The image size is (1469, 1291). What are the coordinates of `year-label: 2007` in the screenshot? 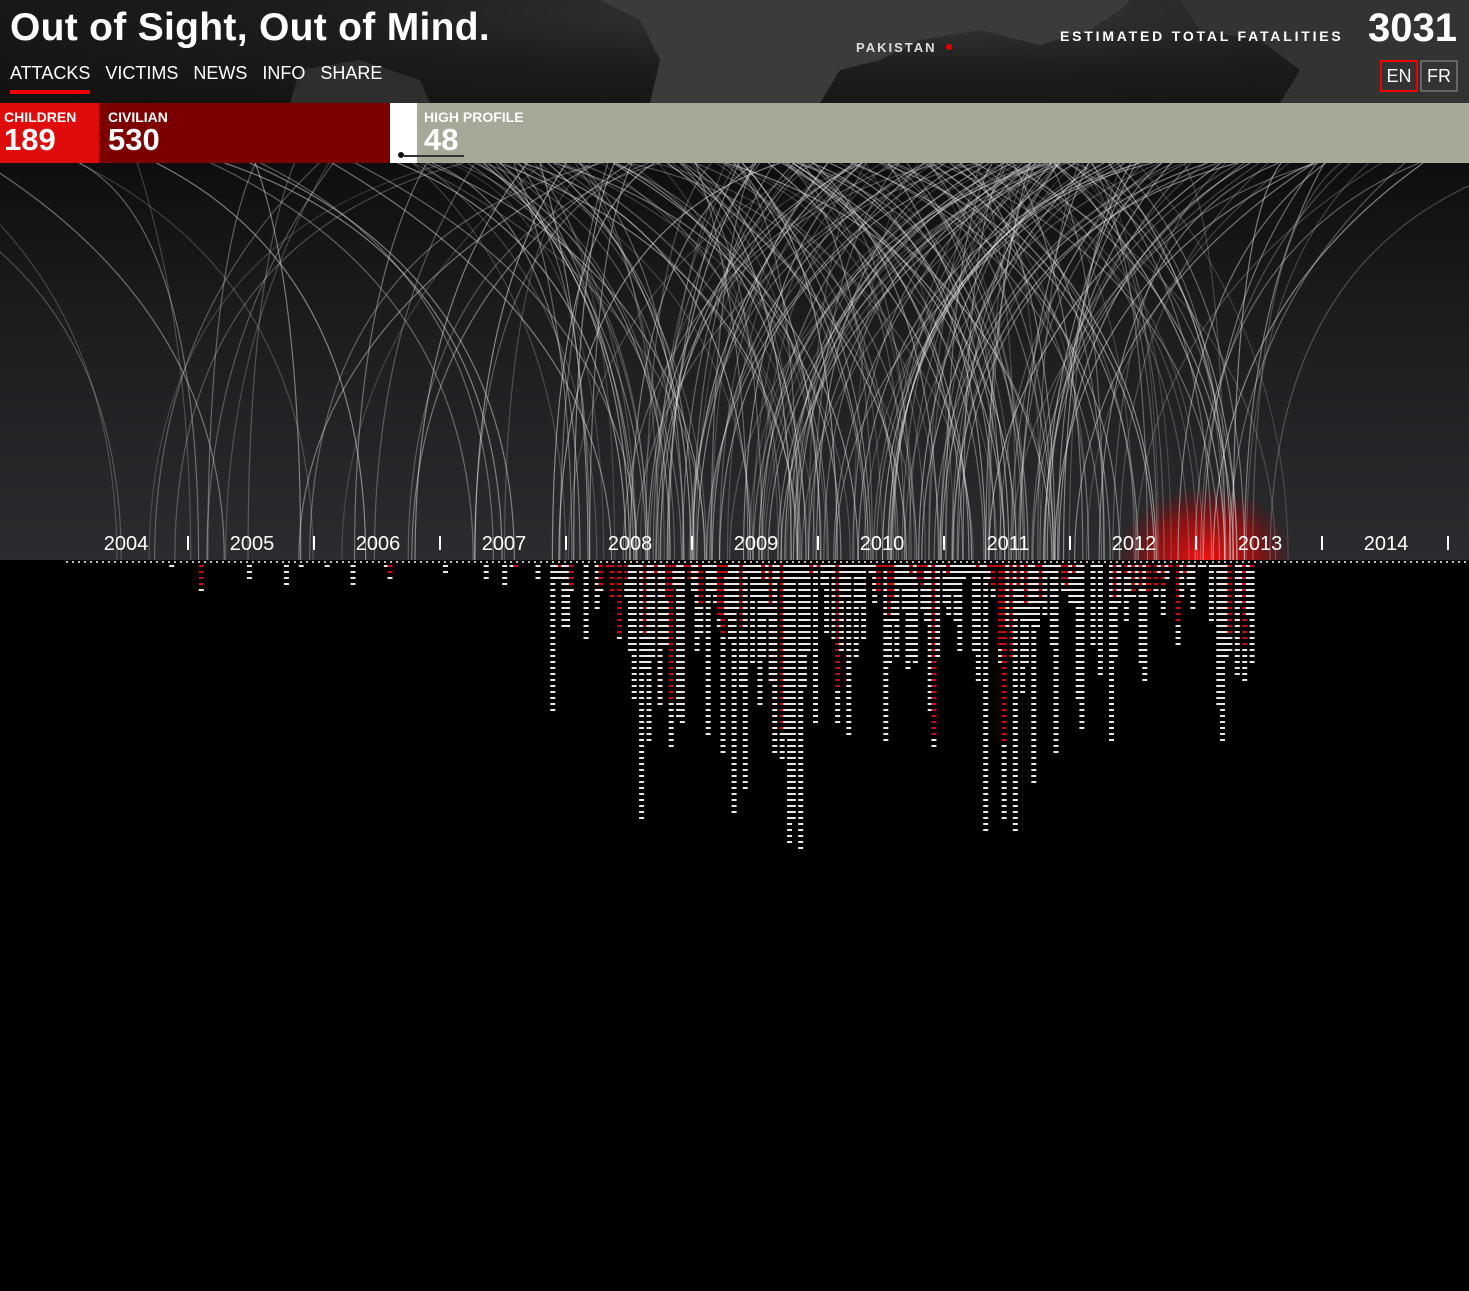 It's located at (504, 544).